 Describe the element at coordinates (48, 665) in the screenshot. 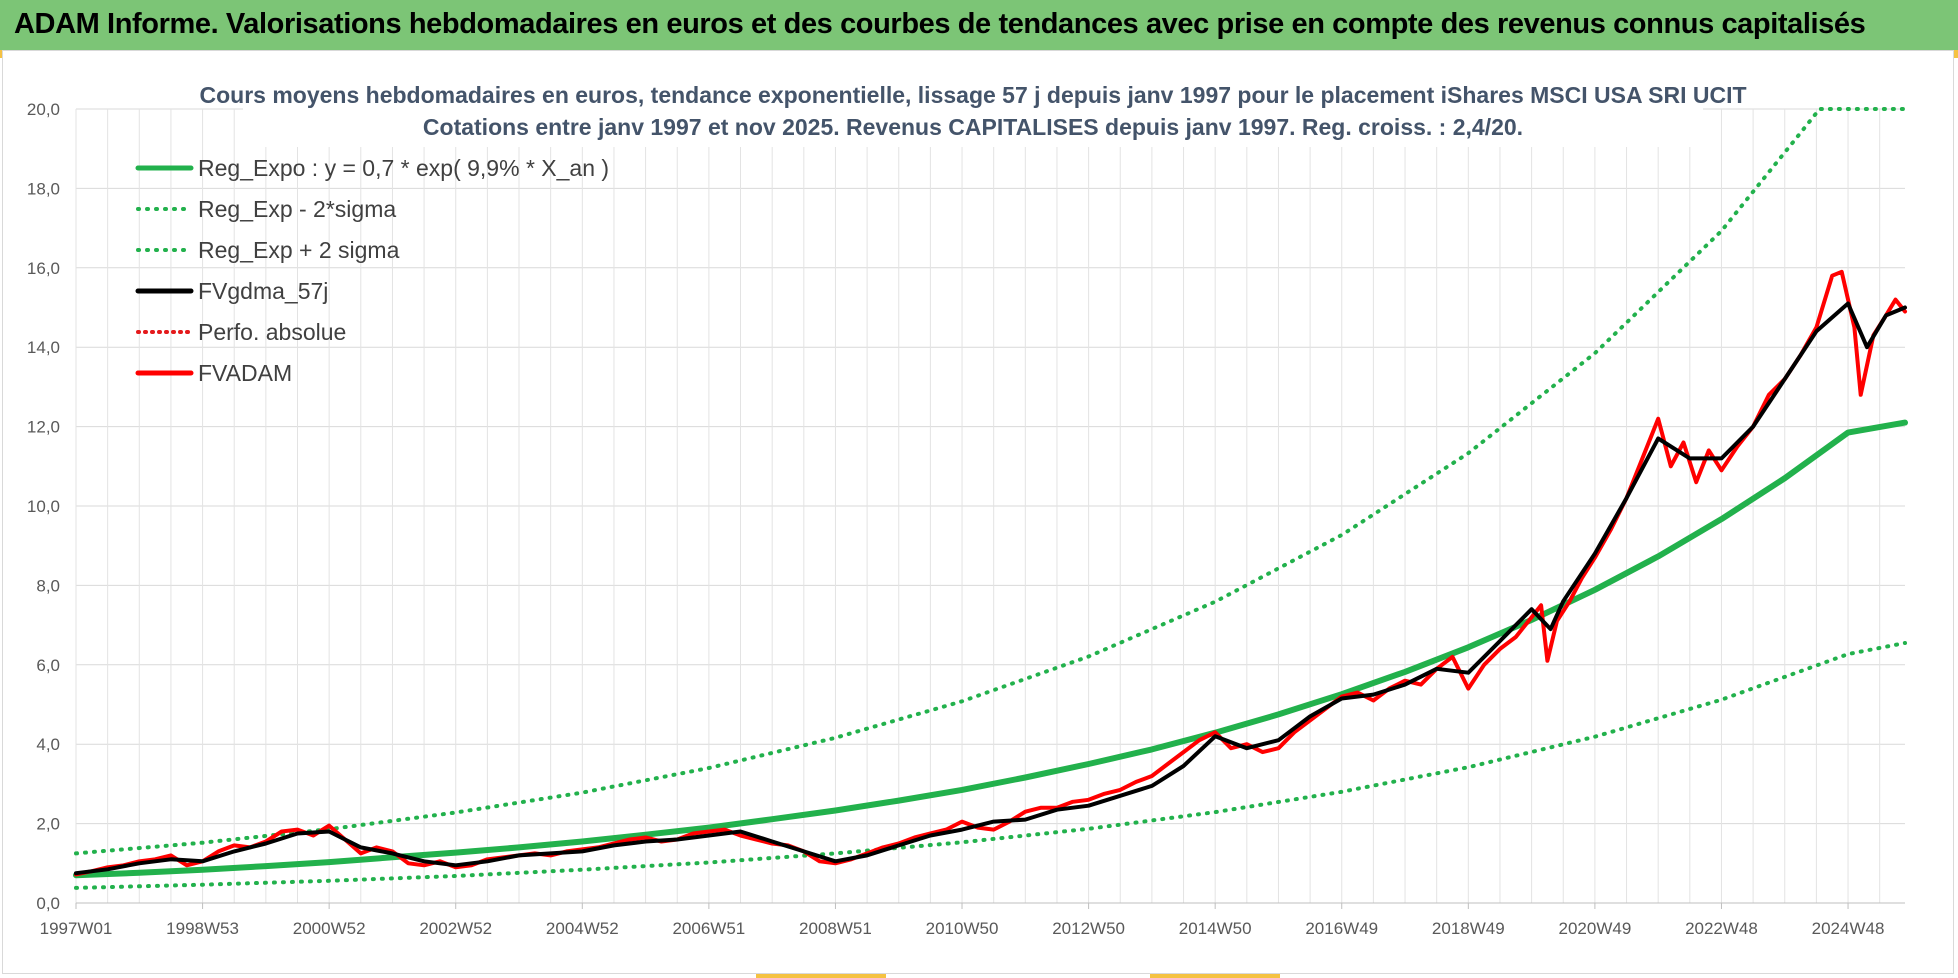

I see `y-tick-label: 6,0` at that location.